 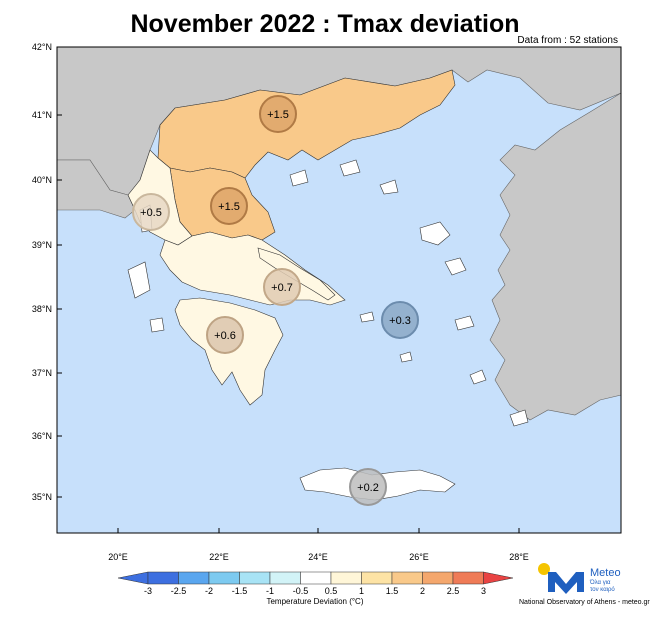 I want to click on colorbar-arrow-left, so click(x=133, y=578).